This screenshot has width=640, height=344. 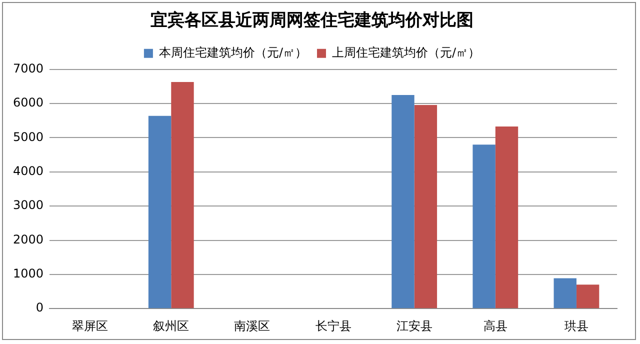 What do you see at coordinates (414, 325) in the screenshot?
I see `x-tick-label: 江安县` at bounding box center [414, 325].